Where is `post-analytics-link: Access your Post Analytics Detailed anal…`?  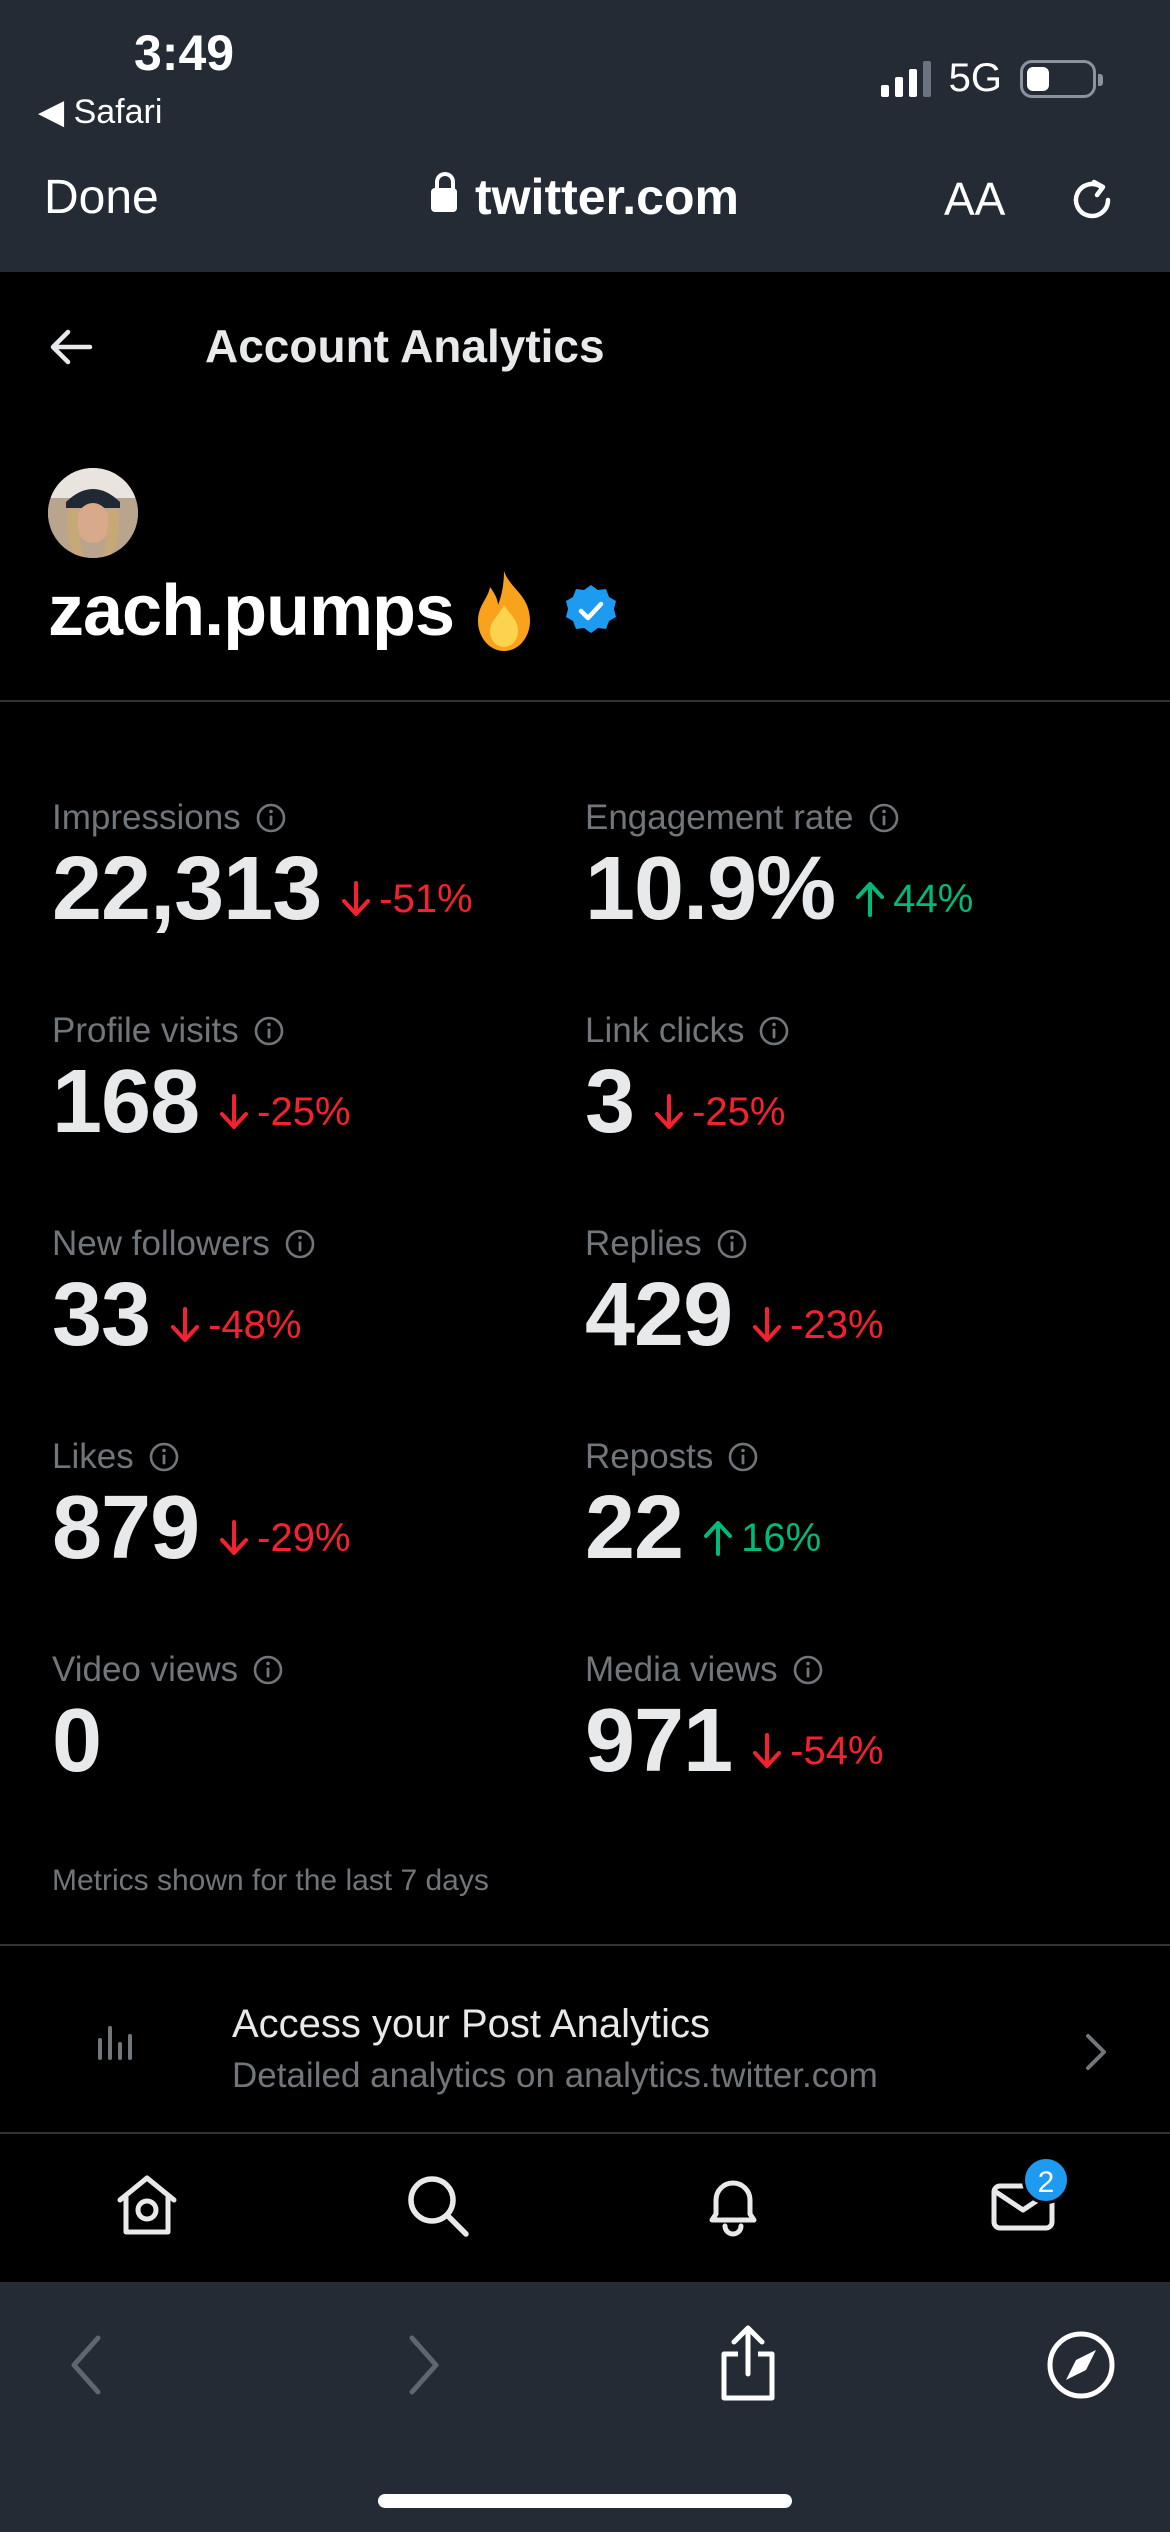
post-analytics-link: Access your Post Analytics Detailed anal… is located at coordinates (585, 2040).